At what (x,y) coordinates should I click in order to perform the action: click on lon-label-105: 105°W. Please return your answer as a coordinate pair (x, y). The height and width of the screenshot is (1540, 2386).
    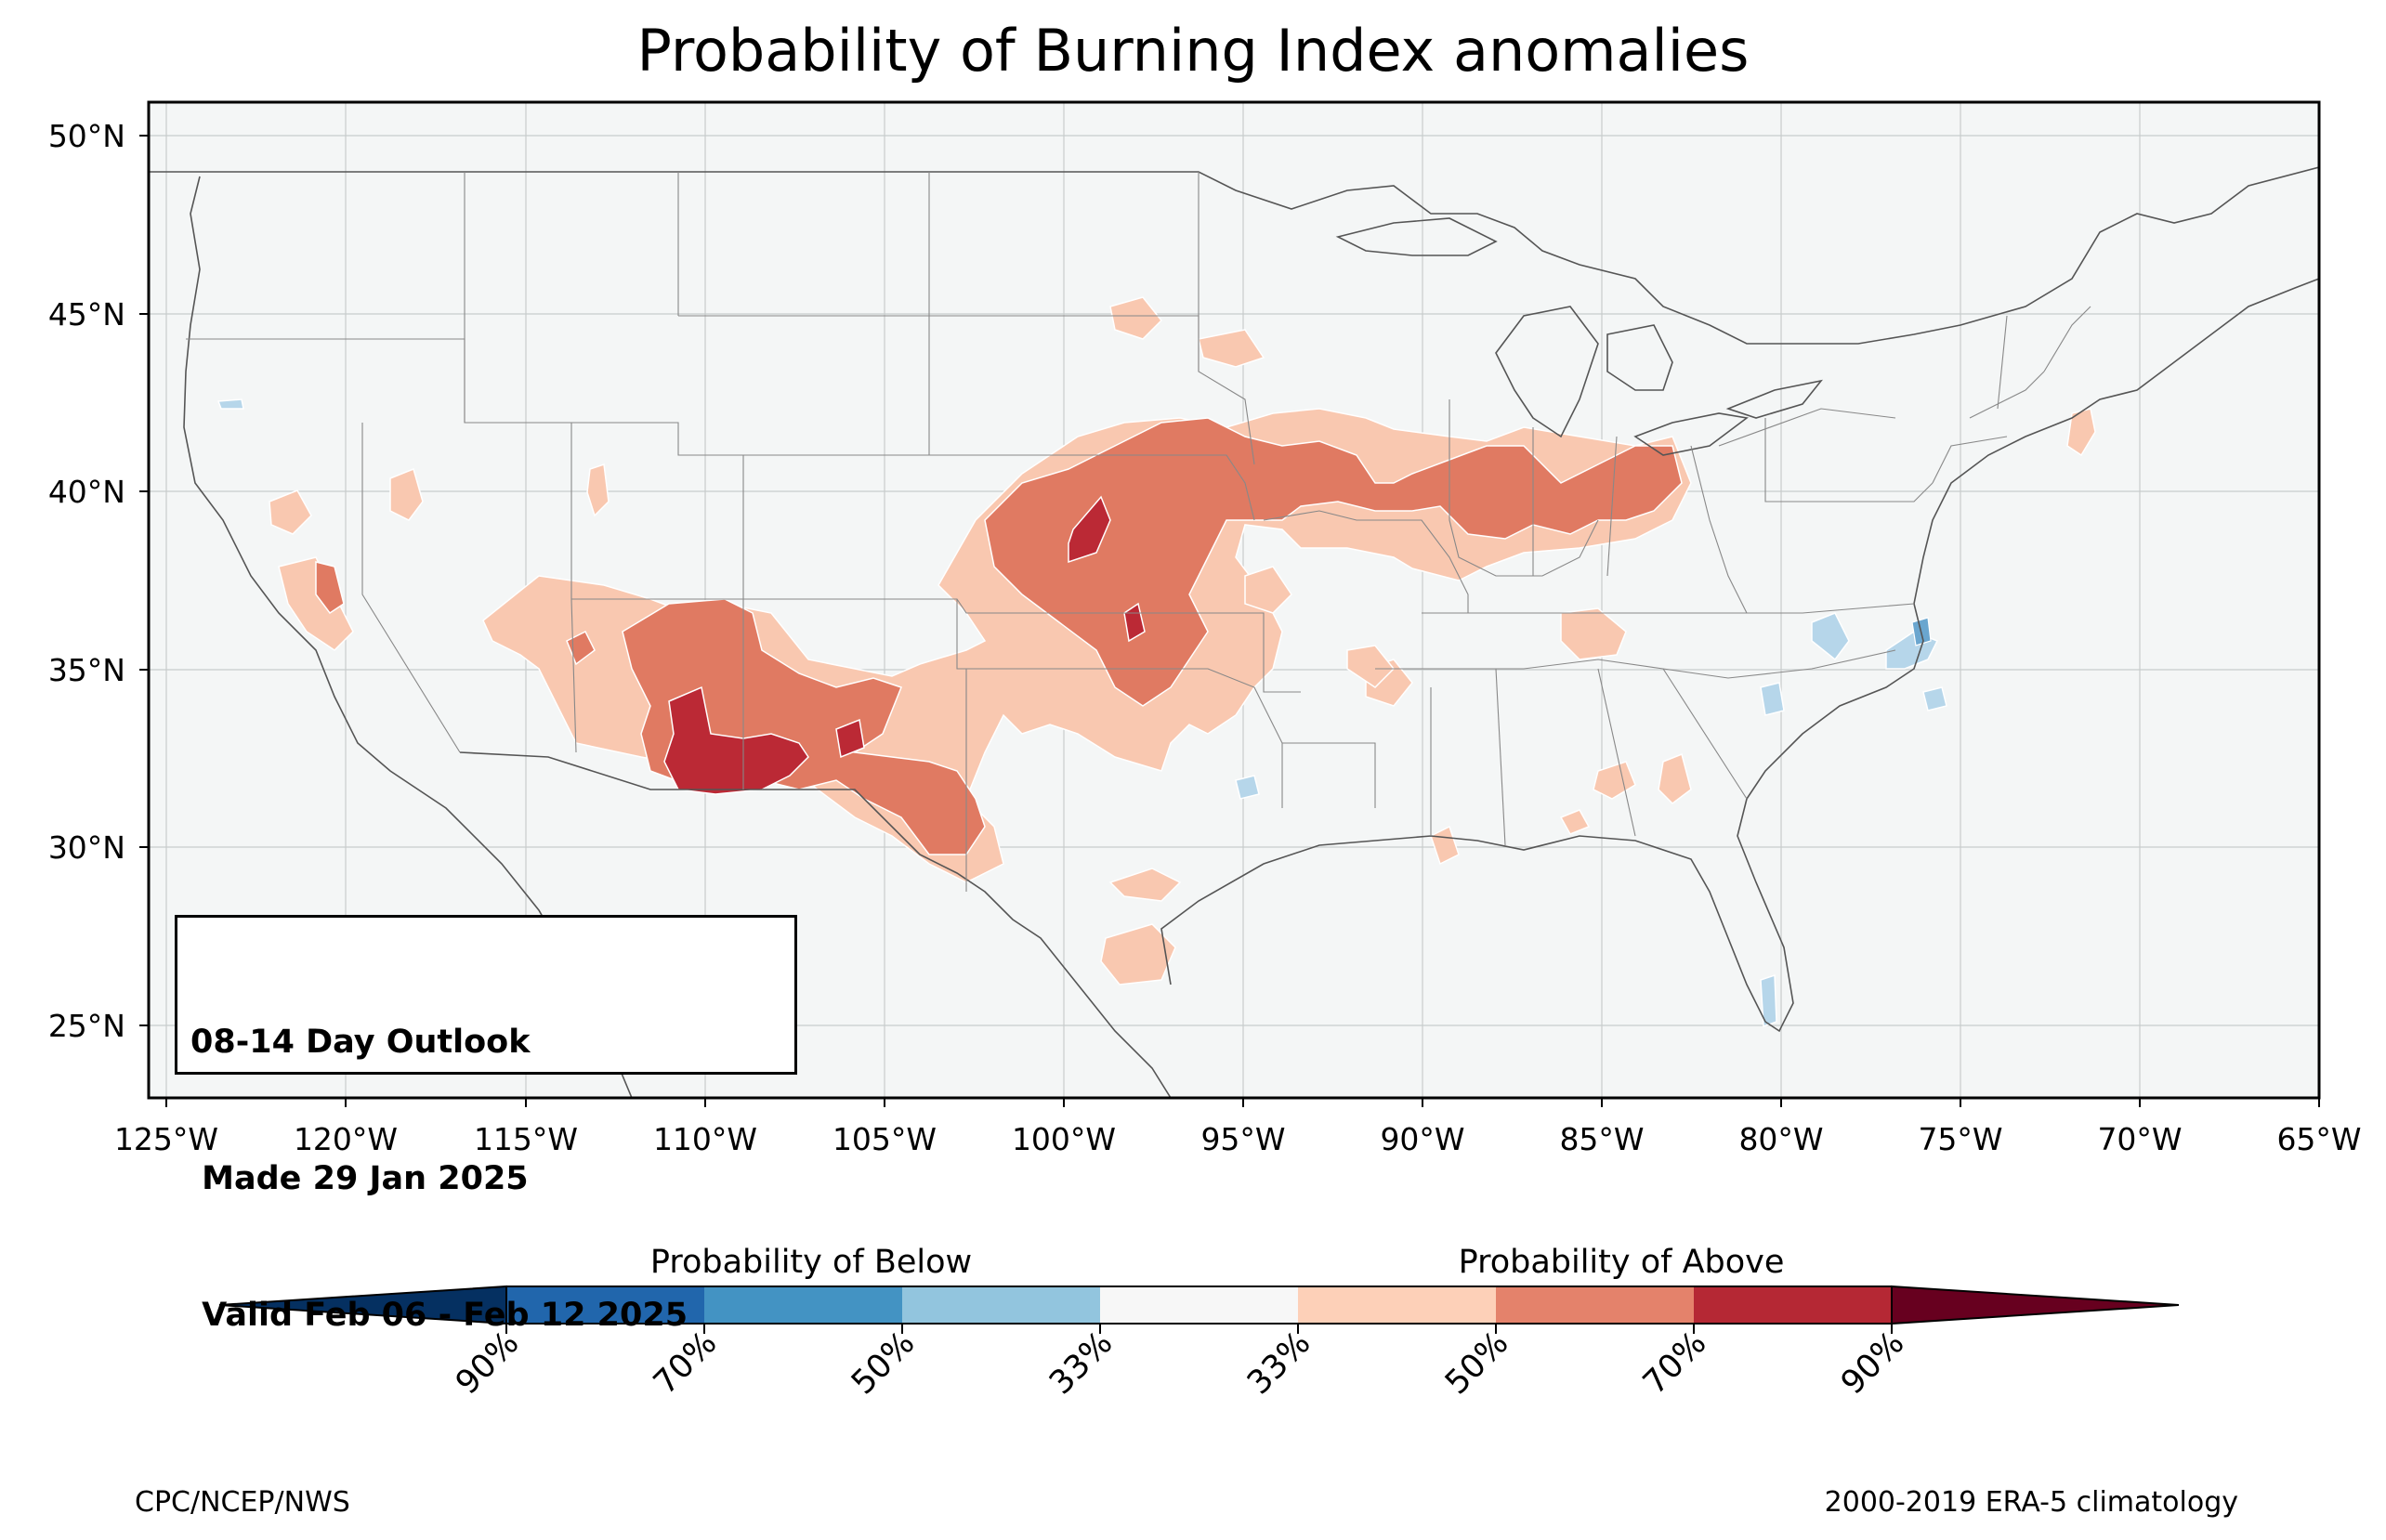
    Looking at the image, I should click on (884, 1139).